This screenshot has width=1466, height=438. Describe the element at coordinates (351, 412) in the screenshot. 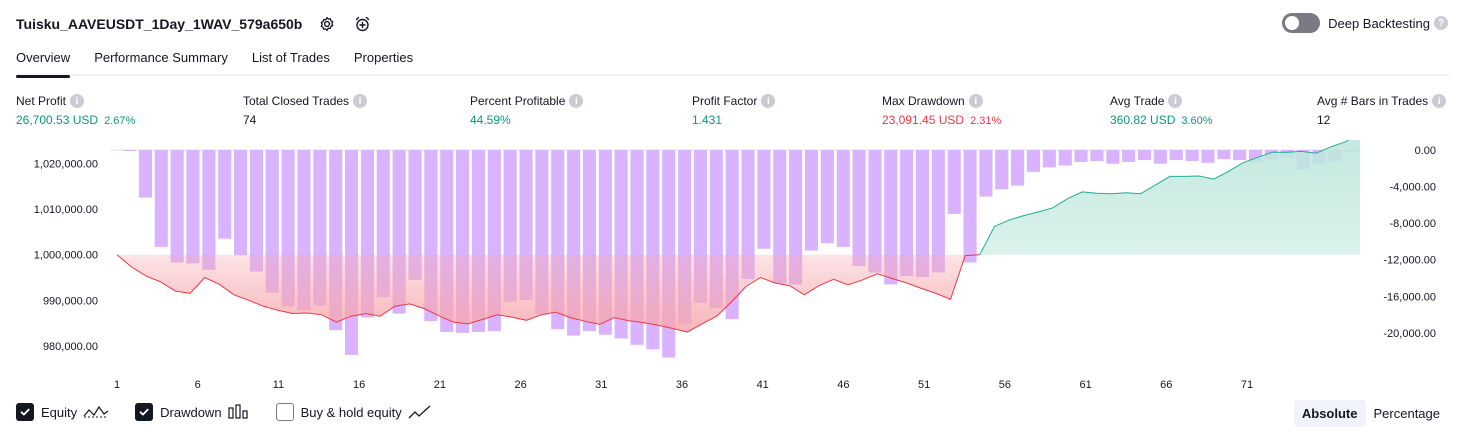

I see `legend-label: Buy & hold equity` at that location.